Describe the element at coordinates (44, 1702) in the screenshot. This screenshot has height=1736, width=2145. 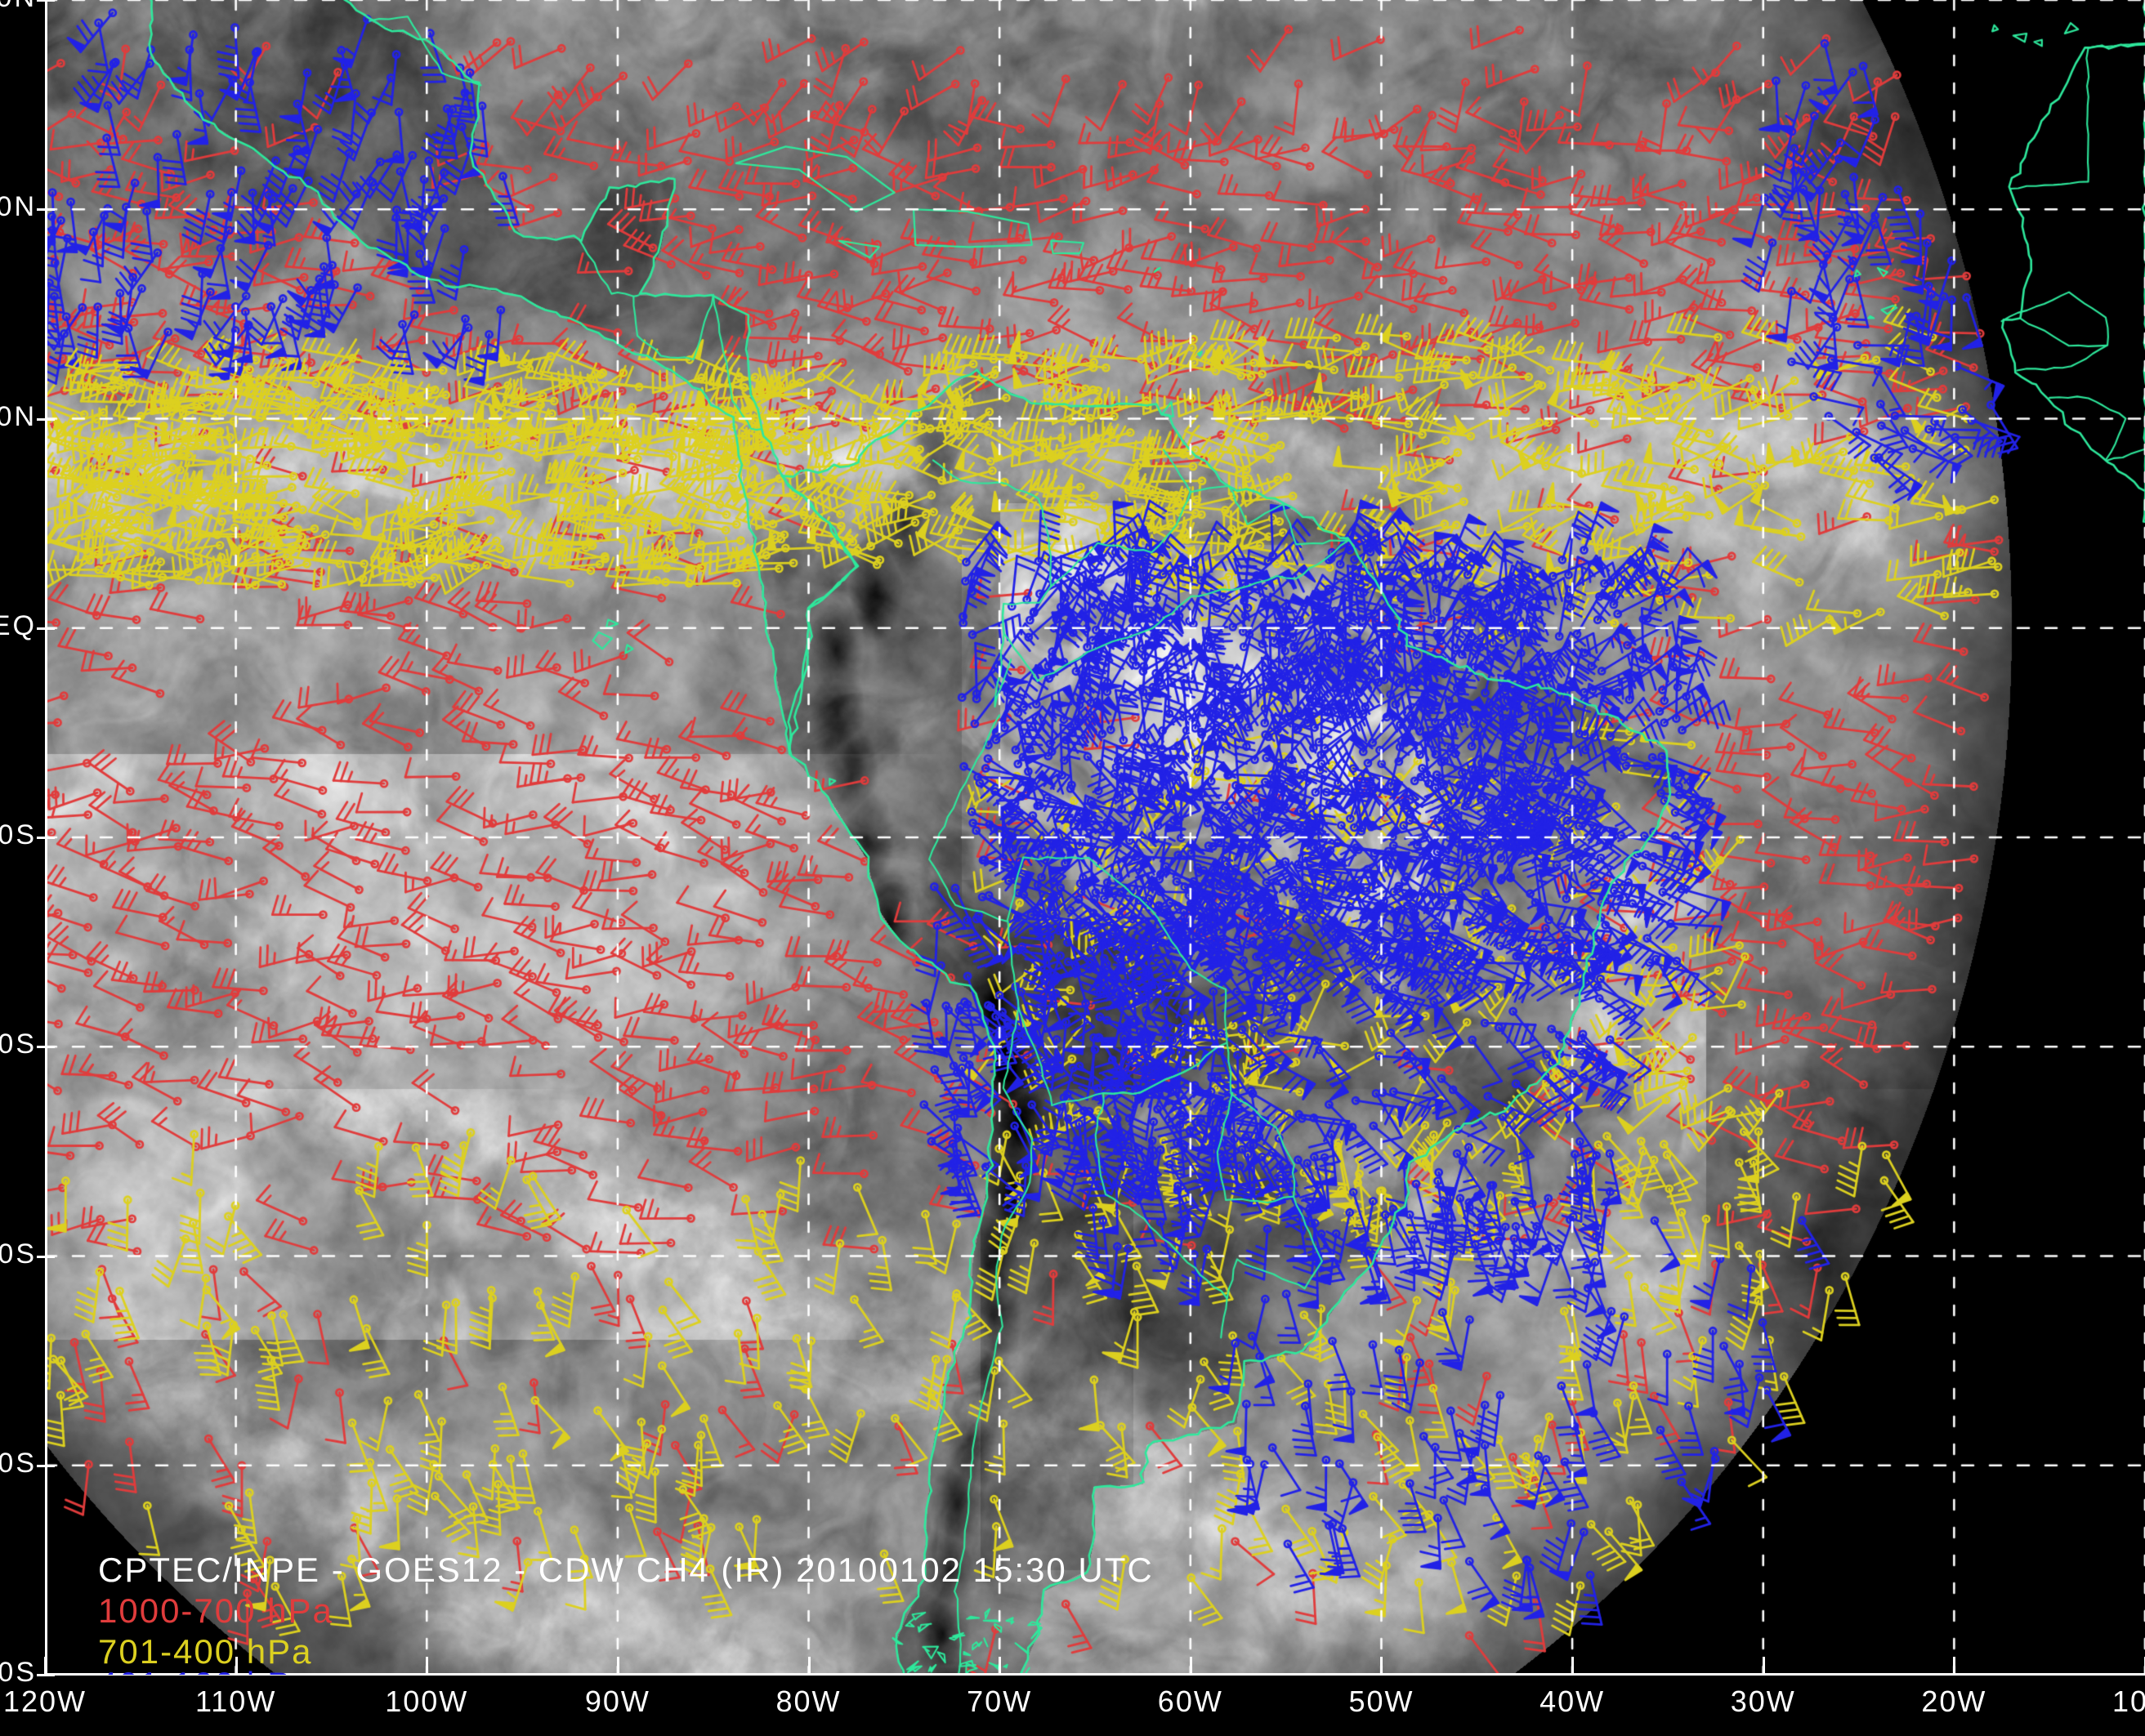
I see `longitude-tick-label: 120W` at that location.